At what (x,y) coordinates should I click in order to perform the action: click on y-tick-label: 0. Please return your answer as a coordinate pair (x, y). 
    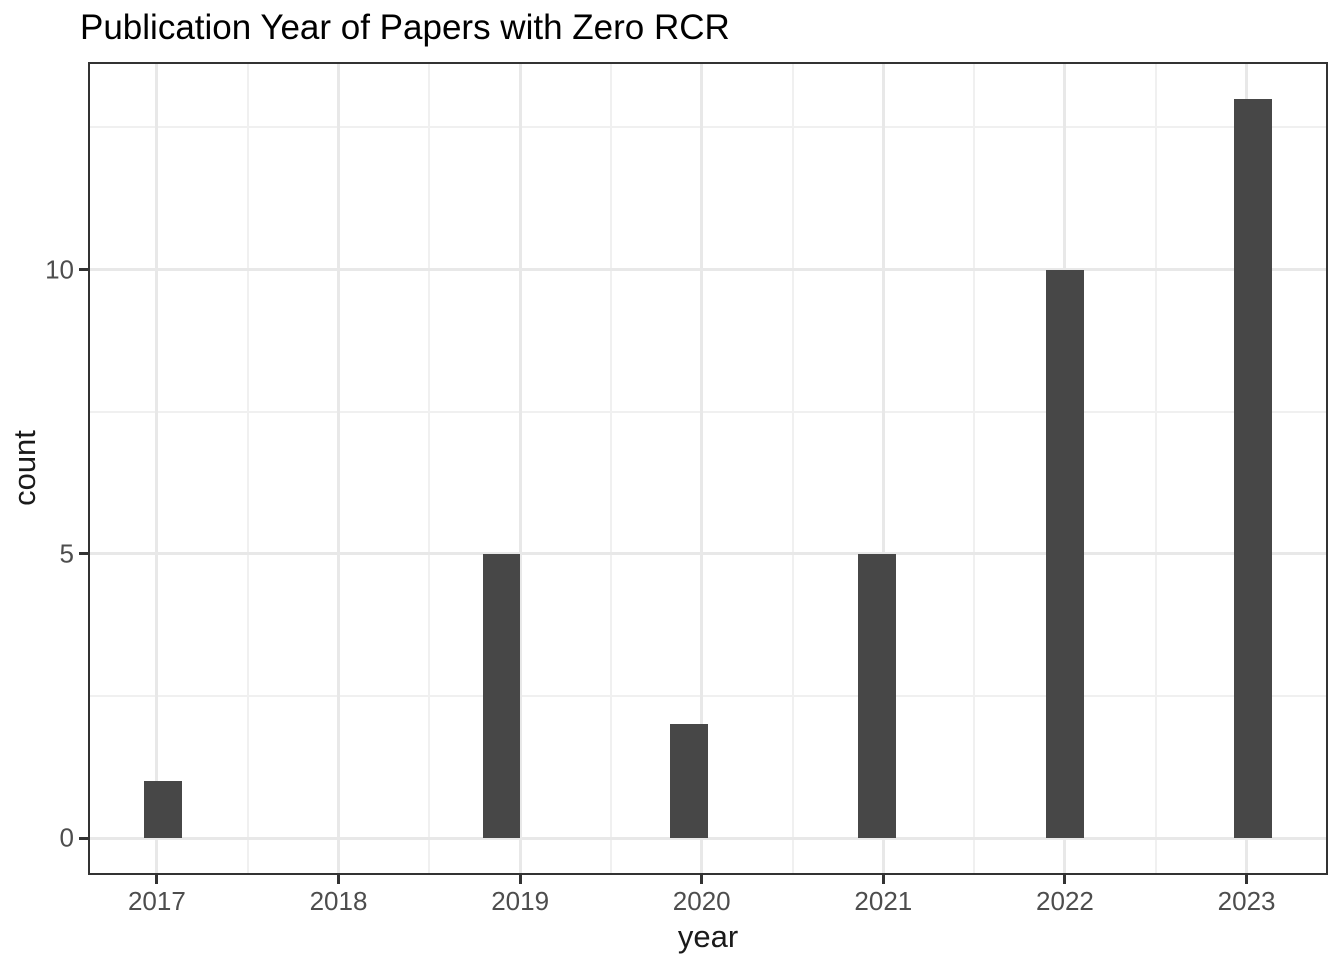
    Looking at the image, I should click on (66, 837).